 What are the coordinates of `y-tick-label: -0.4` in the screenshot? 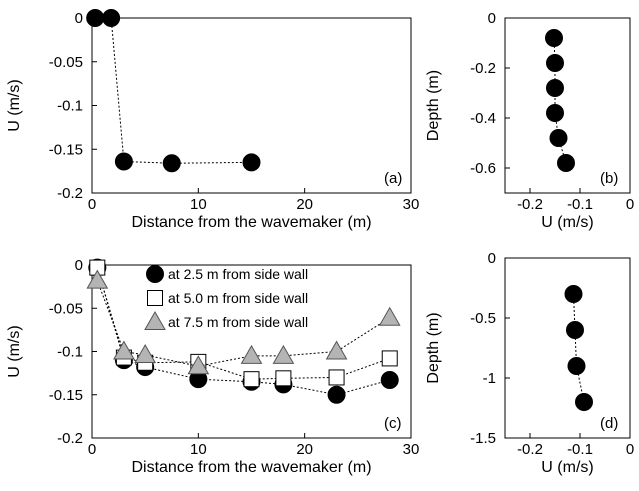 It's located at (483, 118).